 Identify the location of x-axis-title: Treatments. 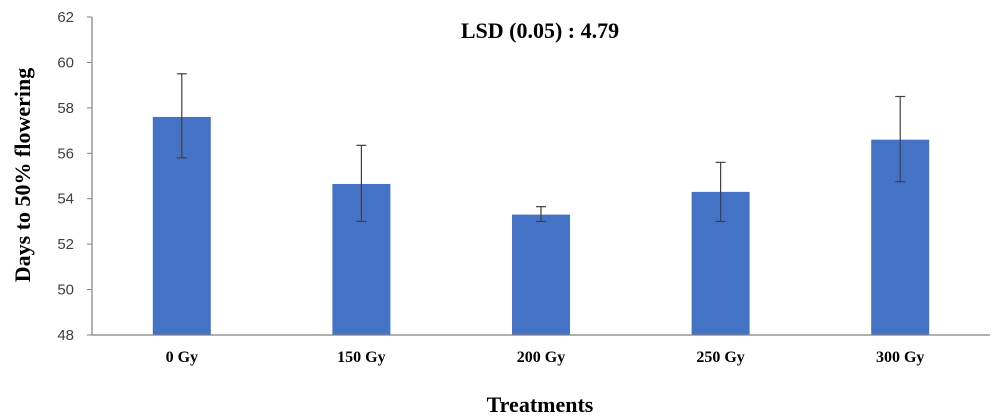
(540, 404).